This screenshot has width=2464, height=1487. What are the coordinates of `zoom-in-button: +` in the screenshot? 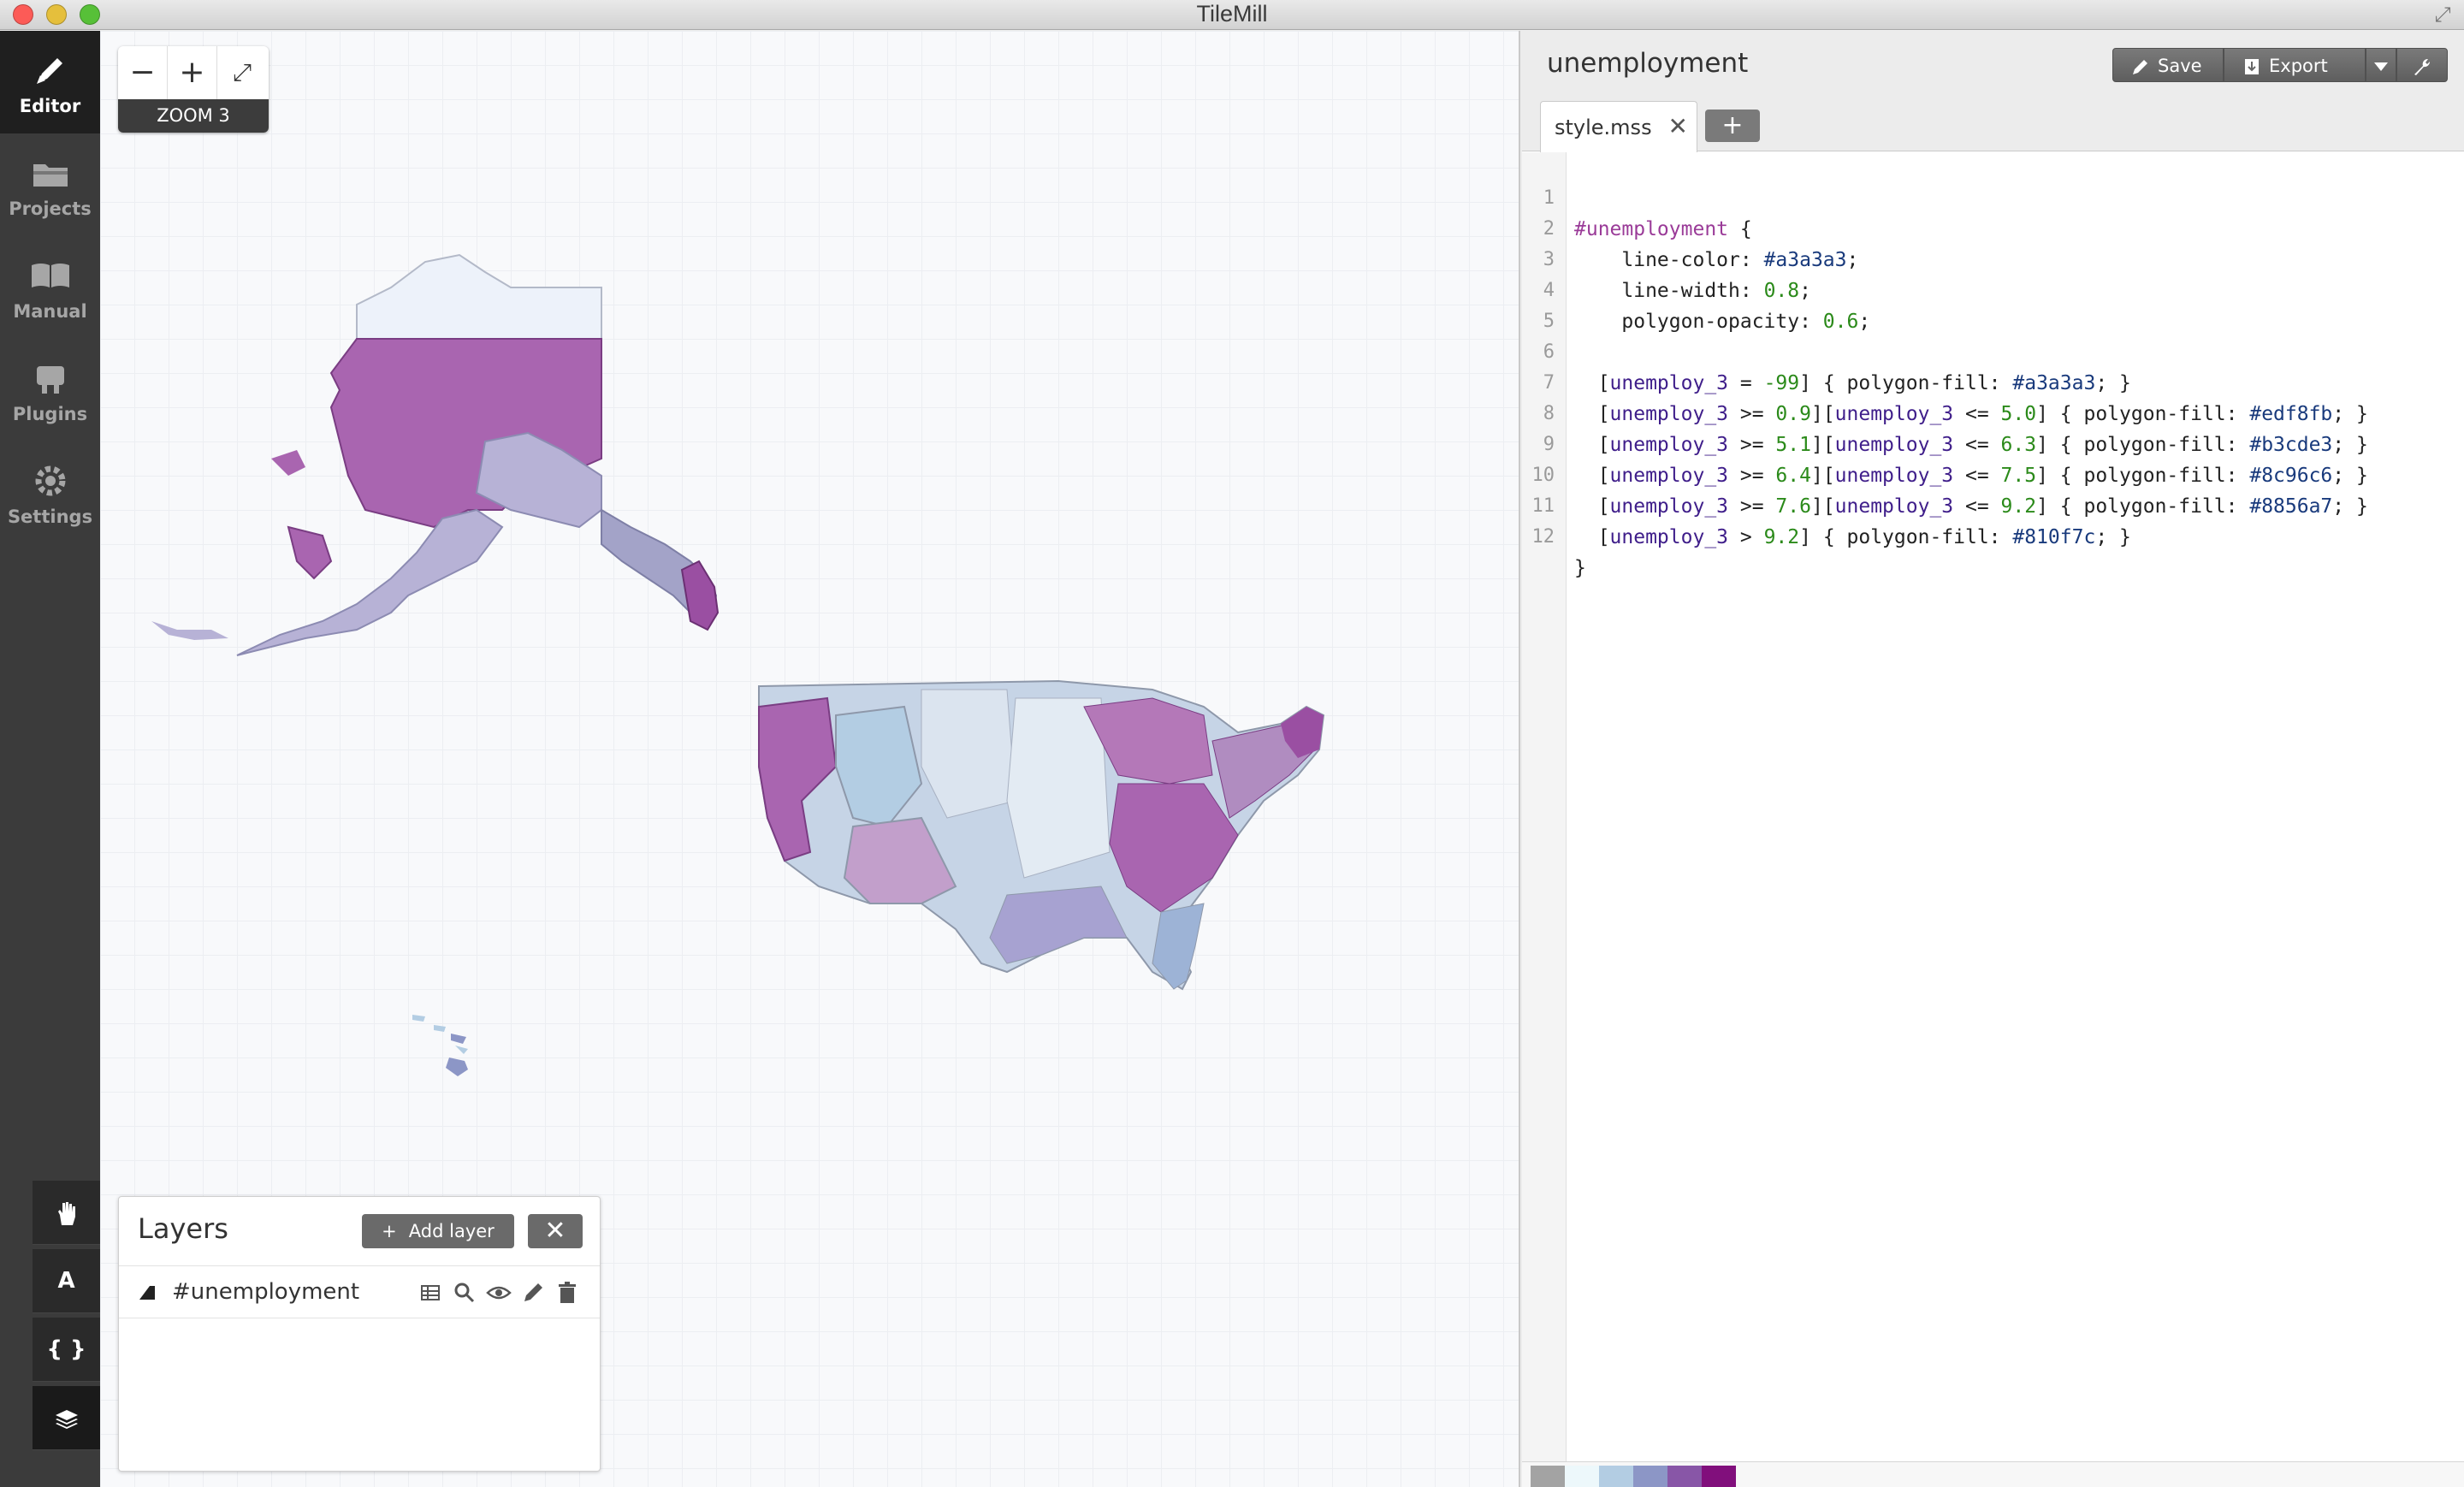 It's located at (192, 72).